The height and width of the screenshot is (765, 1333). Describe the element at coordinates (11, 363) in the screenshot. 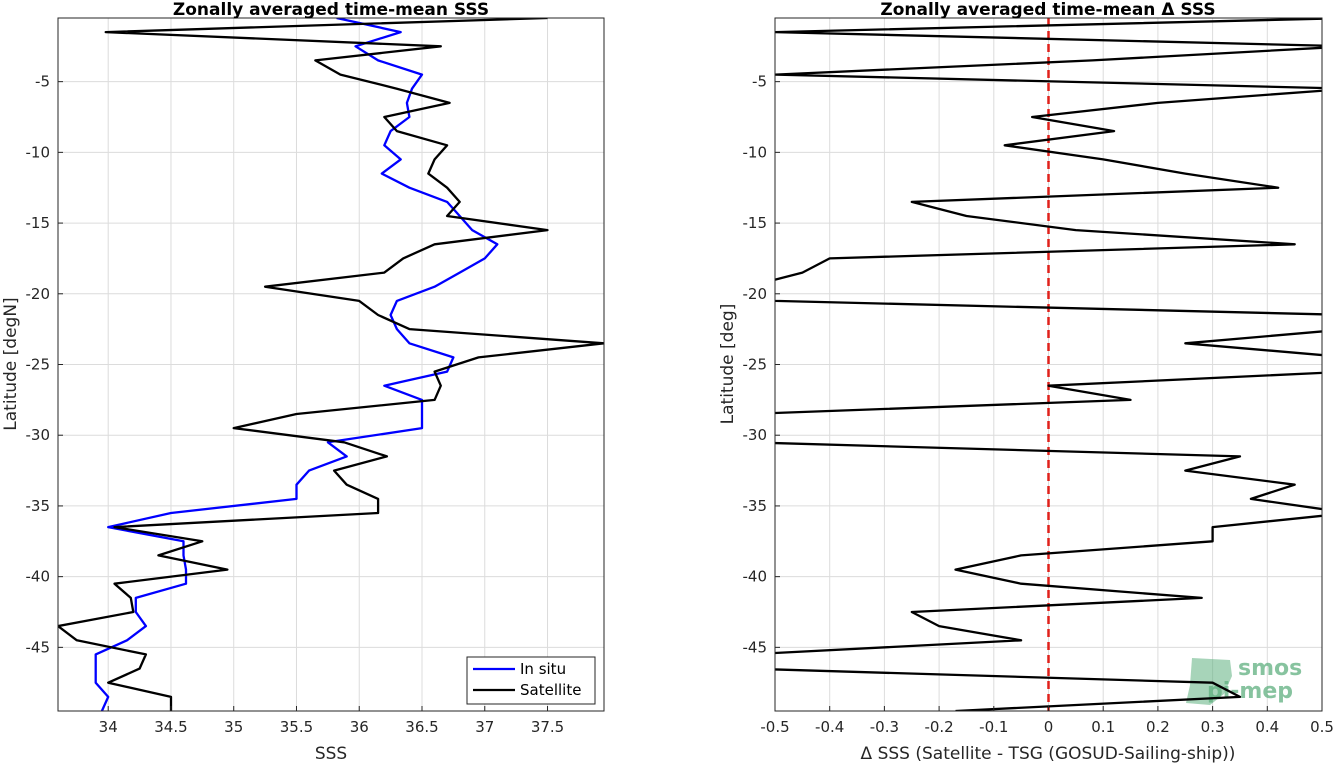

I see `left-y-axis-label: Latitude [degN]` at that location.